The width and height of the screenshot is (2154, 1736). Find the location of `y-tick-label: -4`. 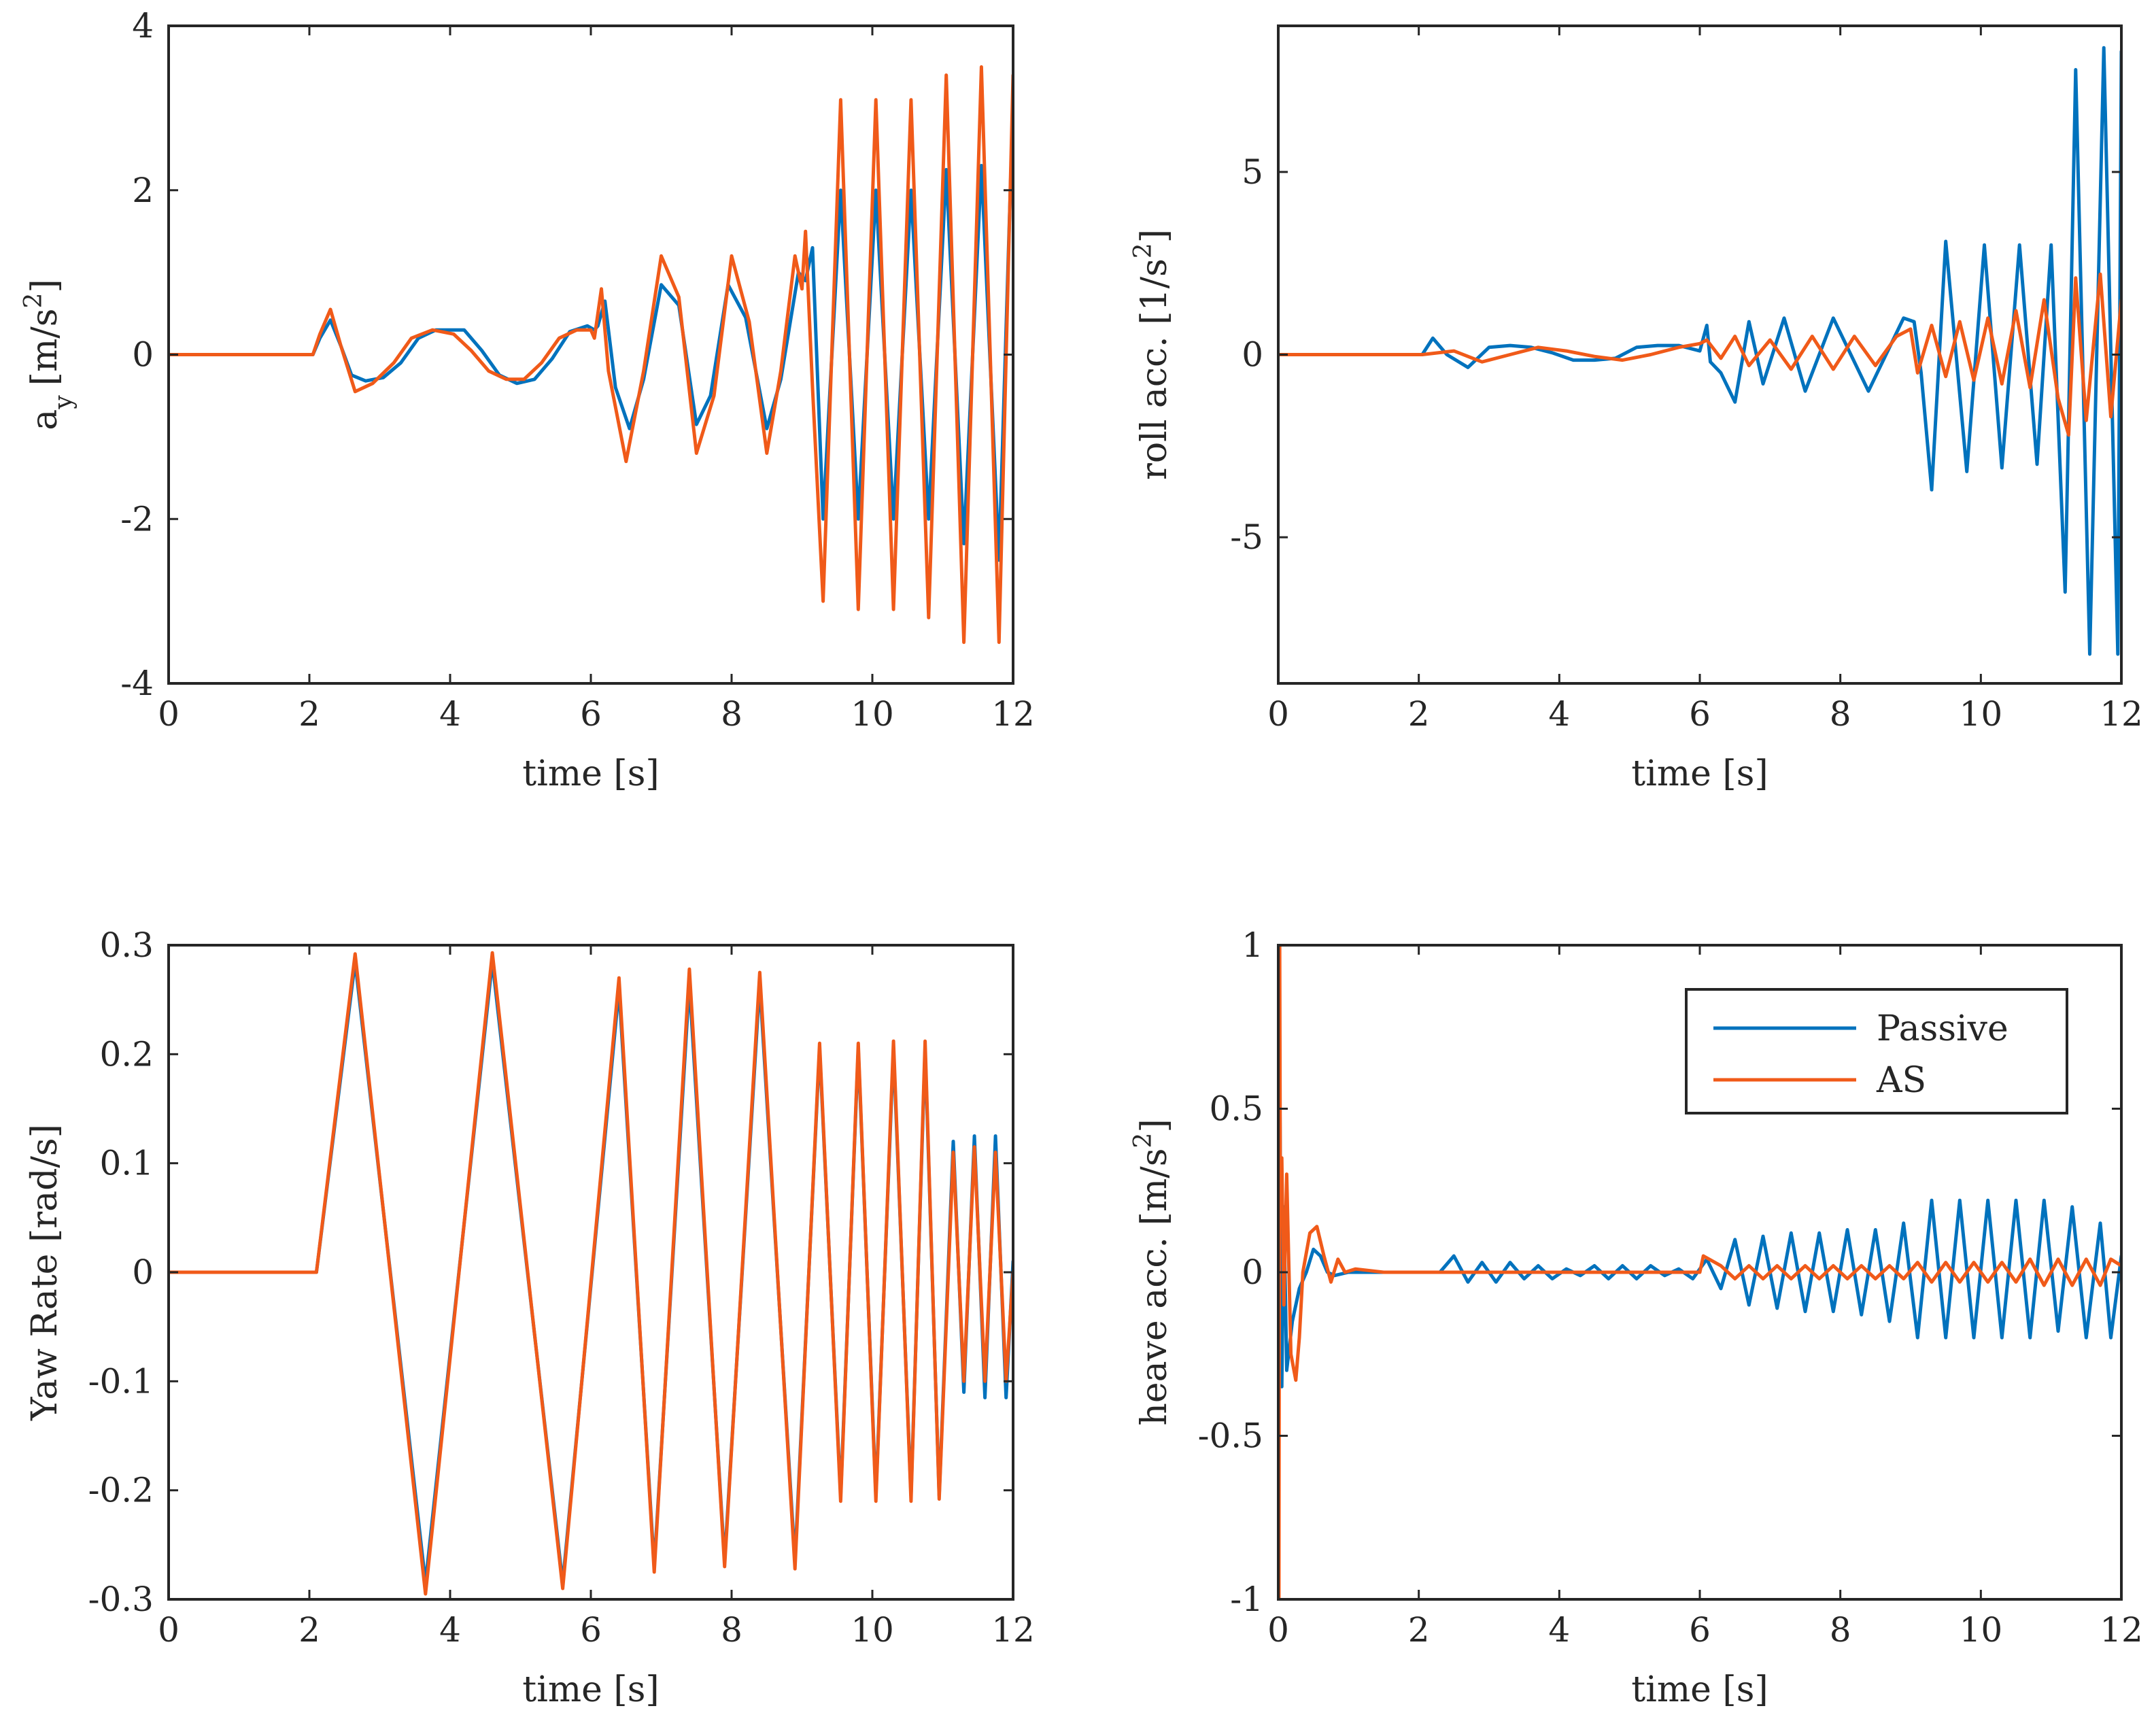

y-tick-label: -4 is located at coordinates (137, 683).